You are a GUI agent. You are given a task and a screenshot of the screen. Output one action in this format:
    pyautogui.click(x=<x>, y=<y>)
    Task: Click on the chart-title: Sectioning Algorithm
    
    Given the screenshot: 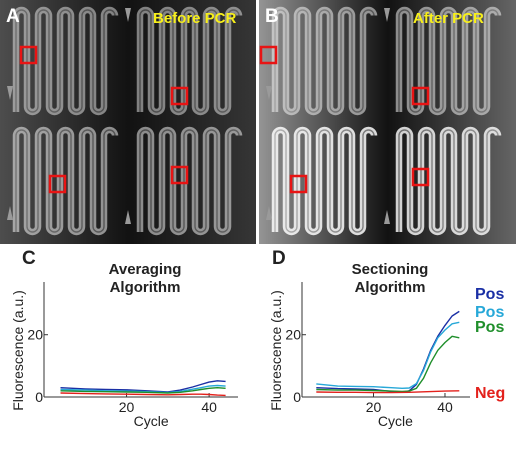 What is the action you would take?
    pyautogui.click(x=390, y=278)
    